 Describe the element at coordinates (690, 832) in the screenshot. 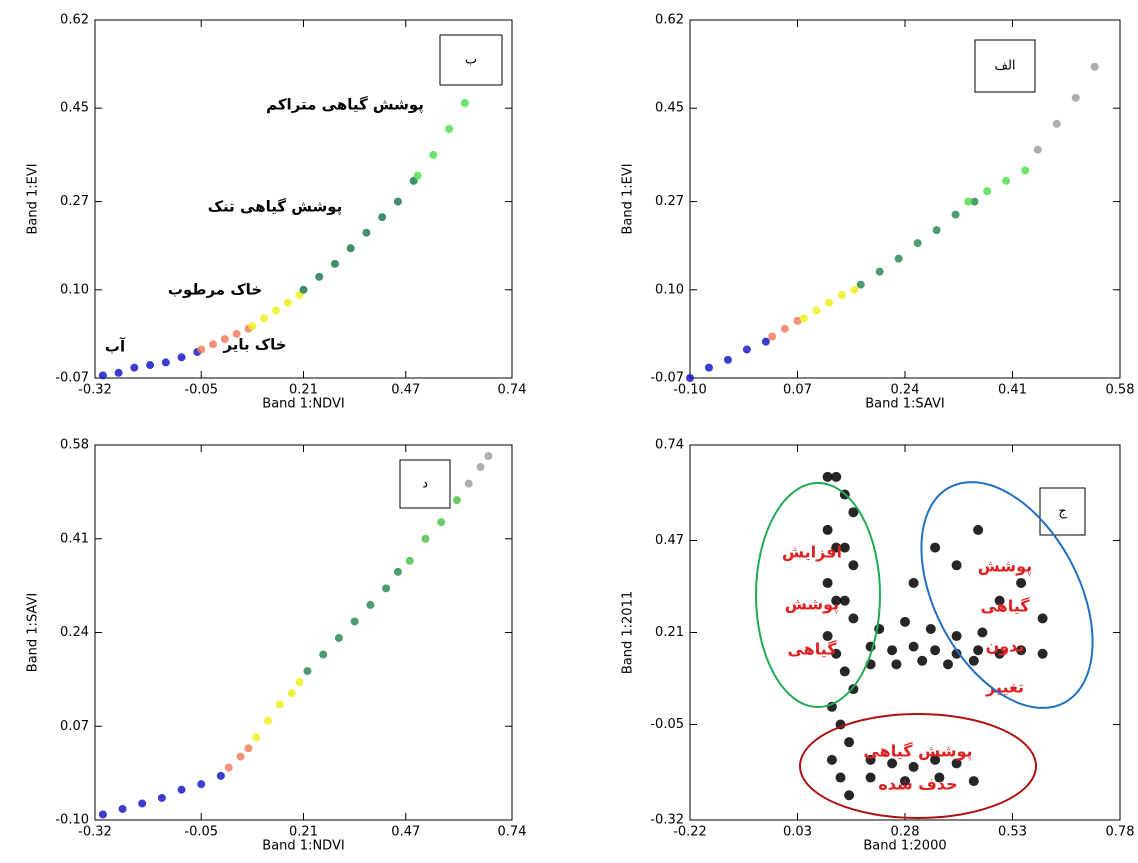

I see `x-tick-label: -0.22` at that location.